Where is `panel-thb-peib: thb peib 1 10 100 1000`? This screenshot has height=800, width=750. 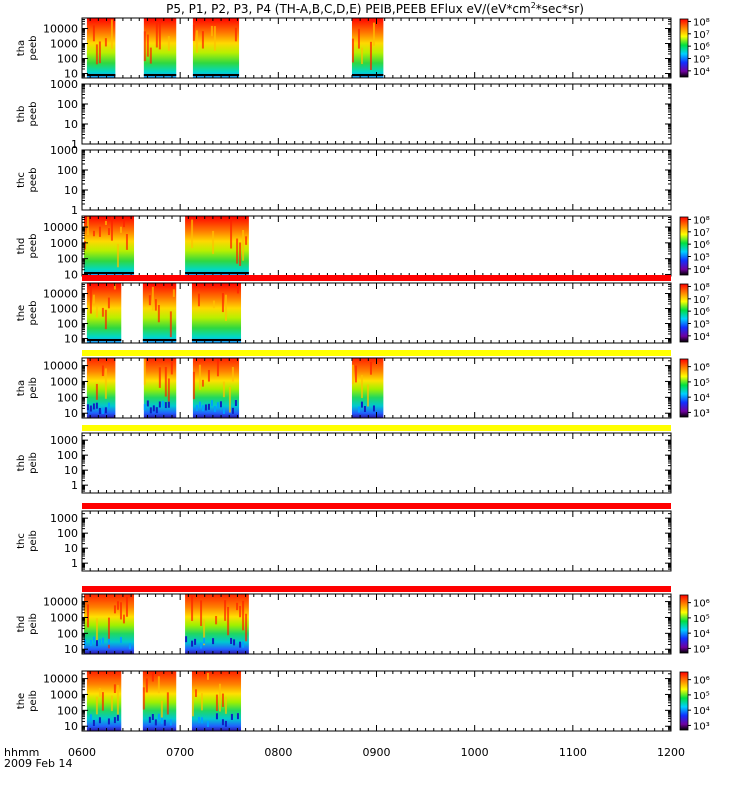
panel-thb-peib: thb peib 1 10 100 1000 is located at coordinates (344, 459).